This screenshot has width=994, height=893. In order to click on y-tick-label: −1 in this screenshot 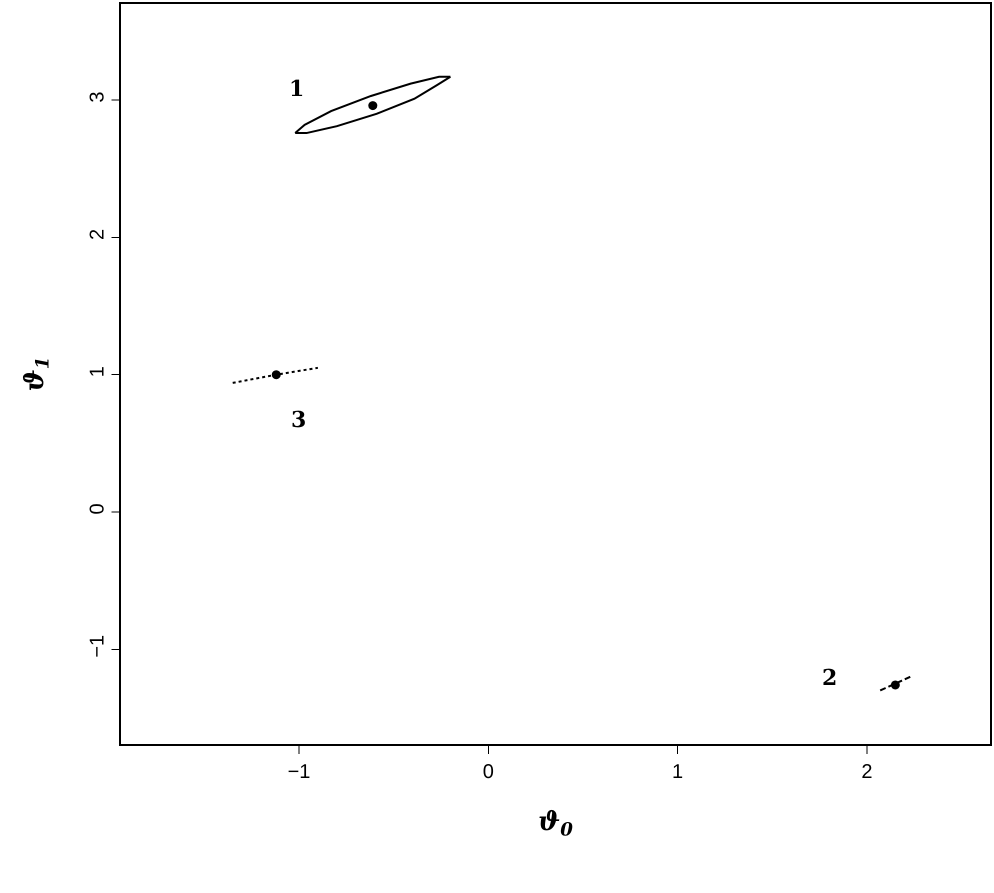, I will do `click(97, 646)`.